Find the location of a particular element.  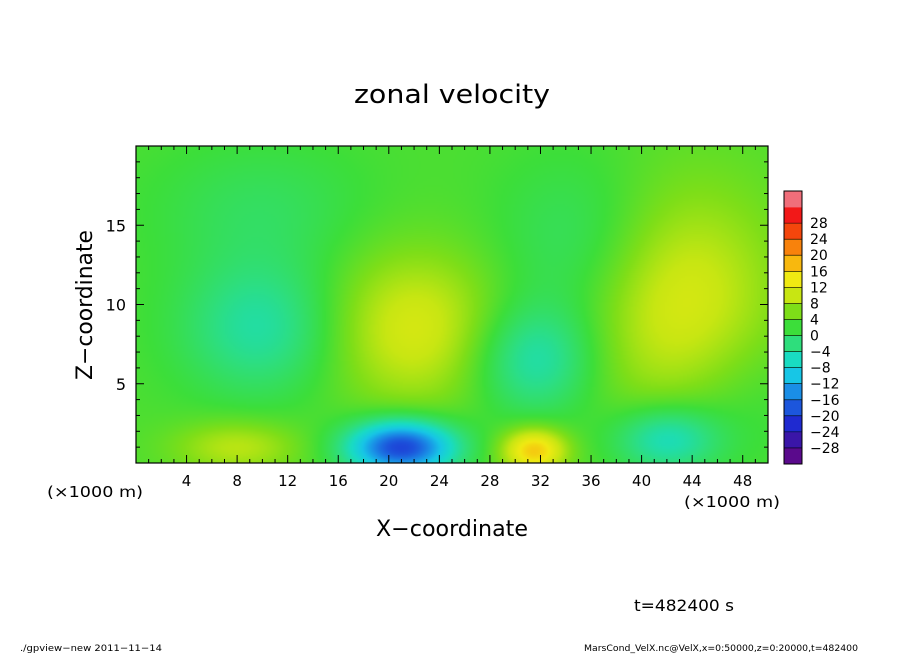

colorbar-tick-label: 16 is located at coordinates (819, 272).